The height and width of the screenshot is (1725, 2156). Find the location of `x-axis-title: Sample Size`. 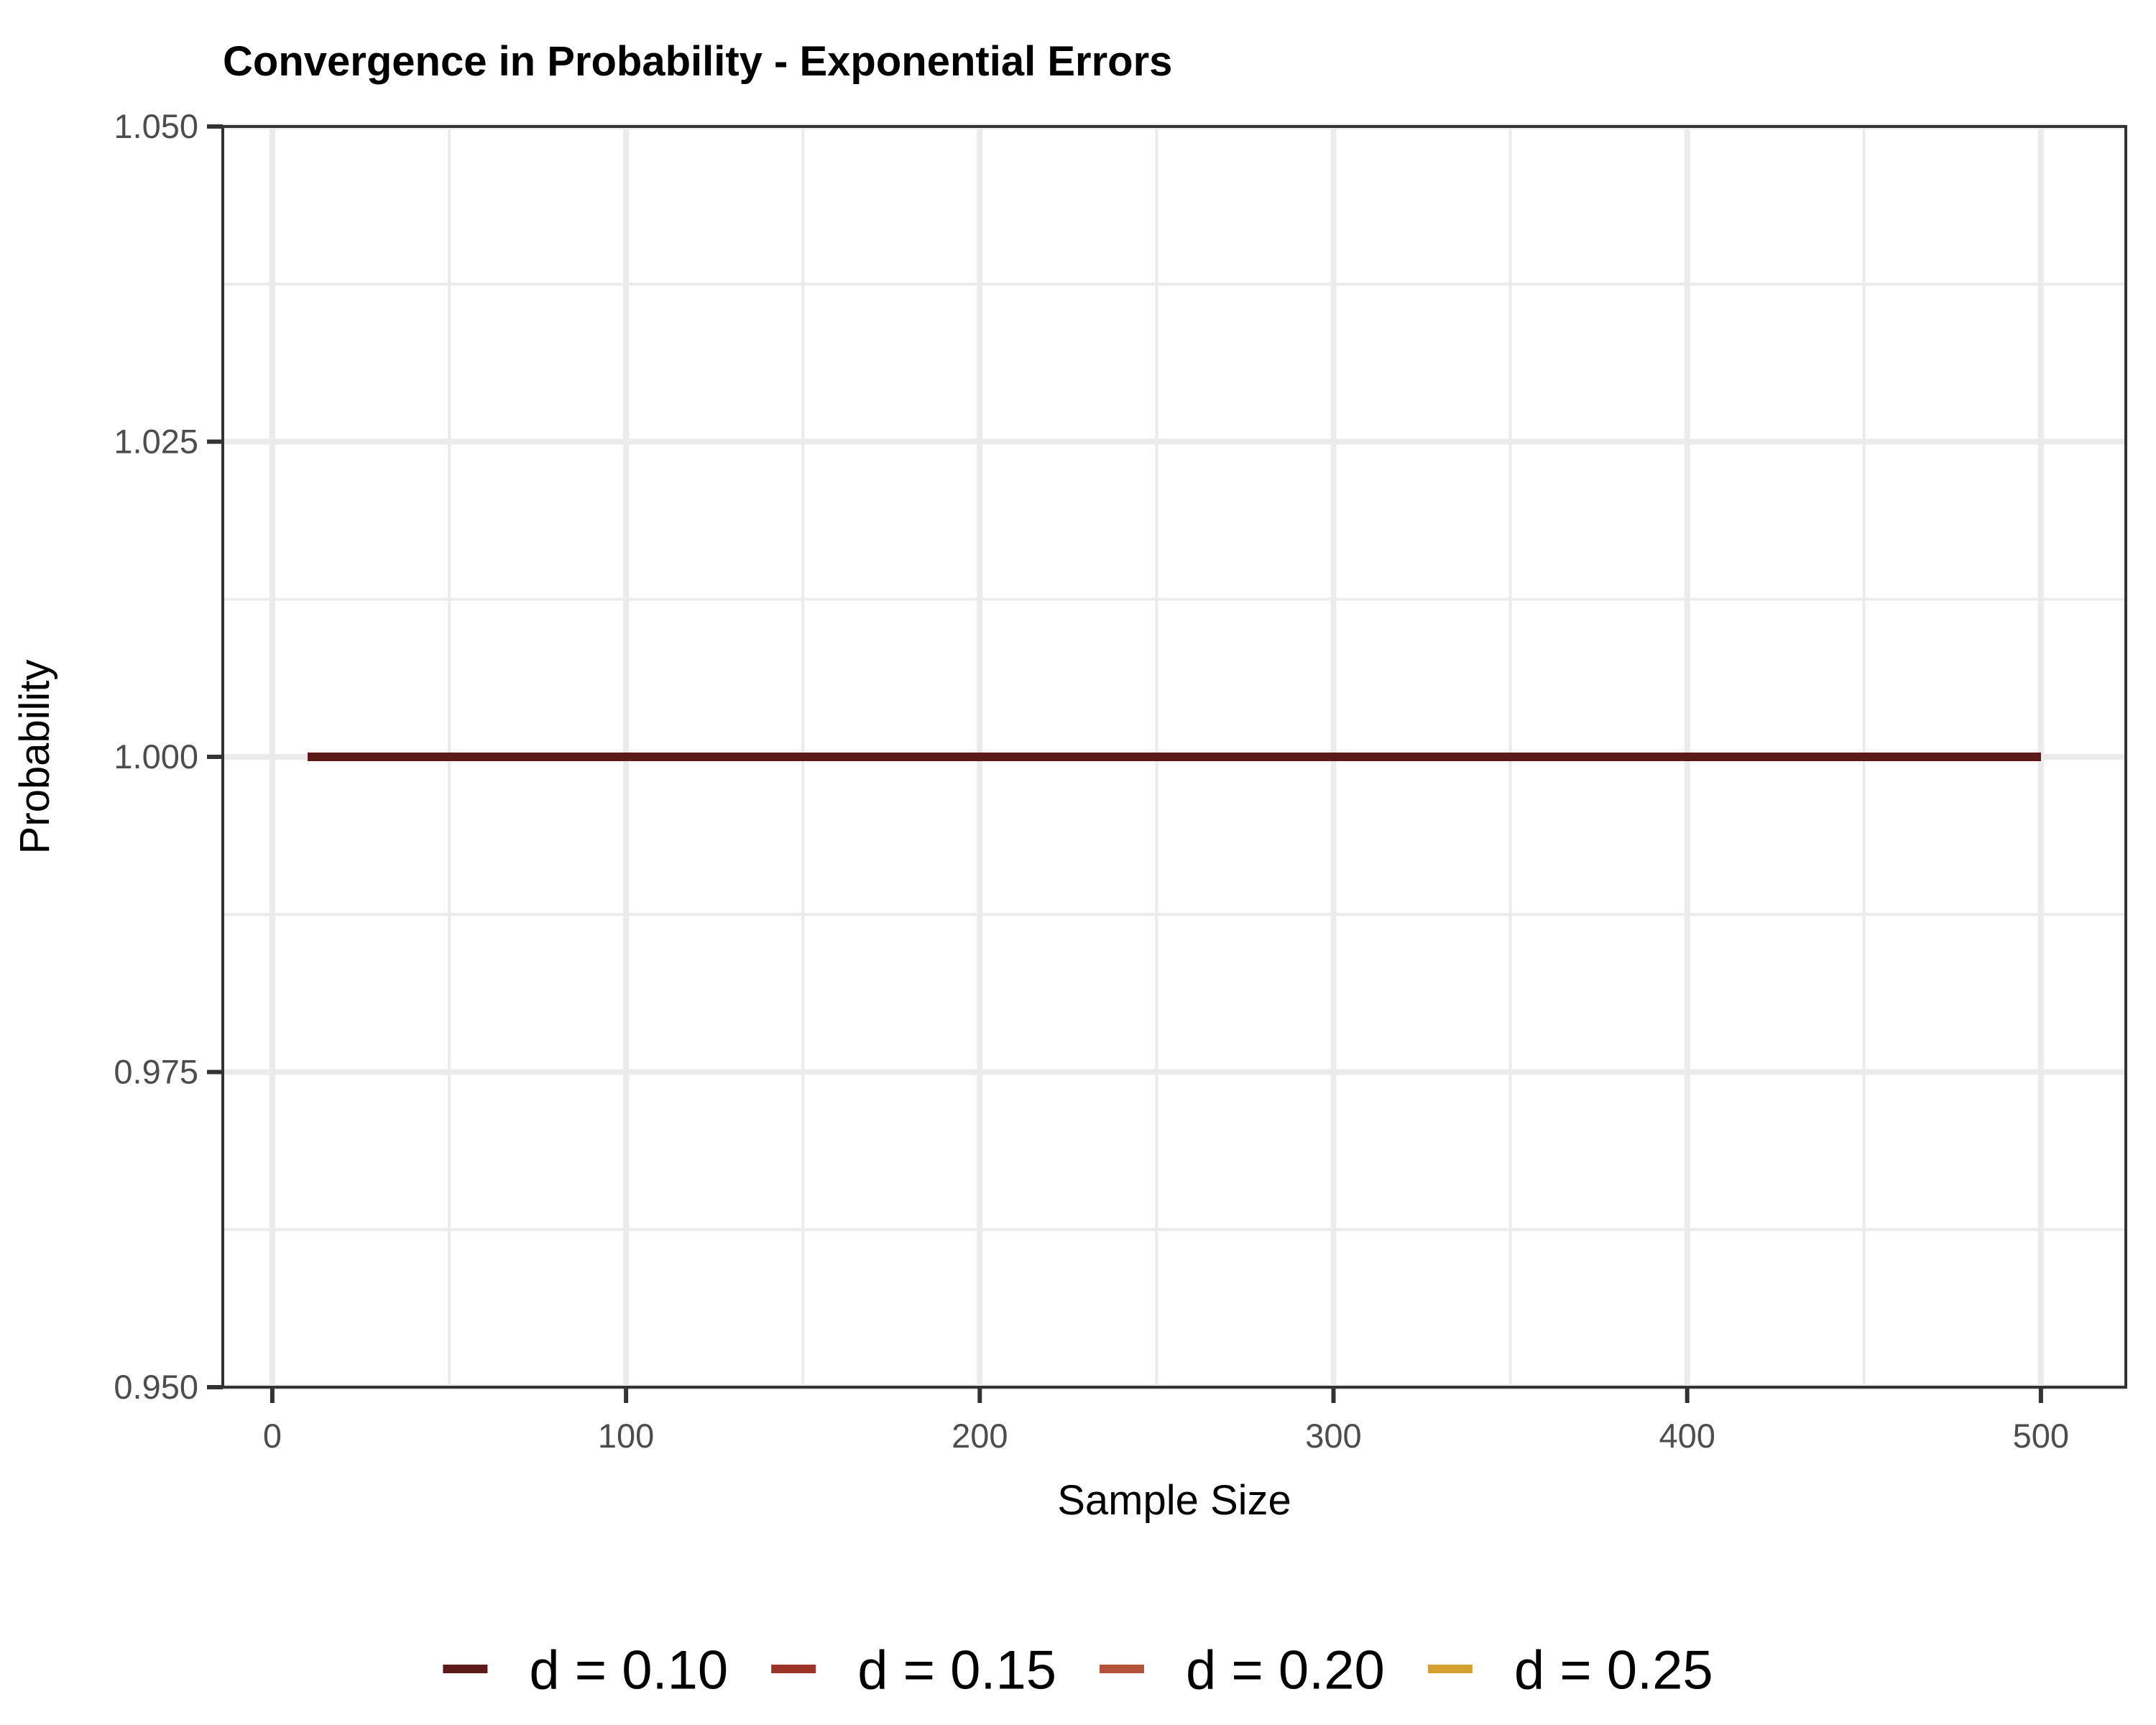

x-axis-title: Sample Size is located at coordinates (1174, 1500).